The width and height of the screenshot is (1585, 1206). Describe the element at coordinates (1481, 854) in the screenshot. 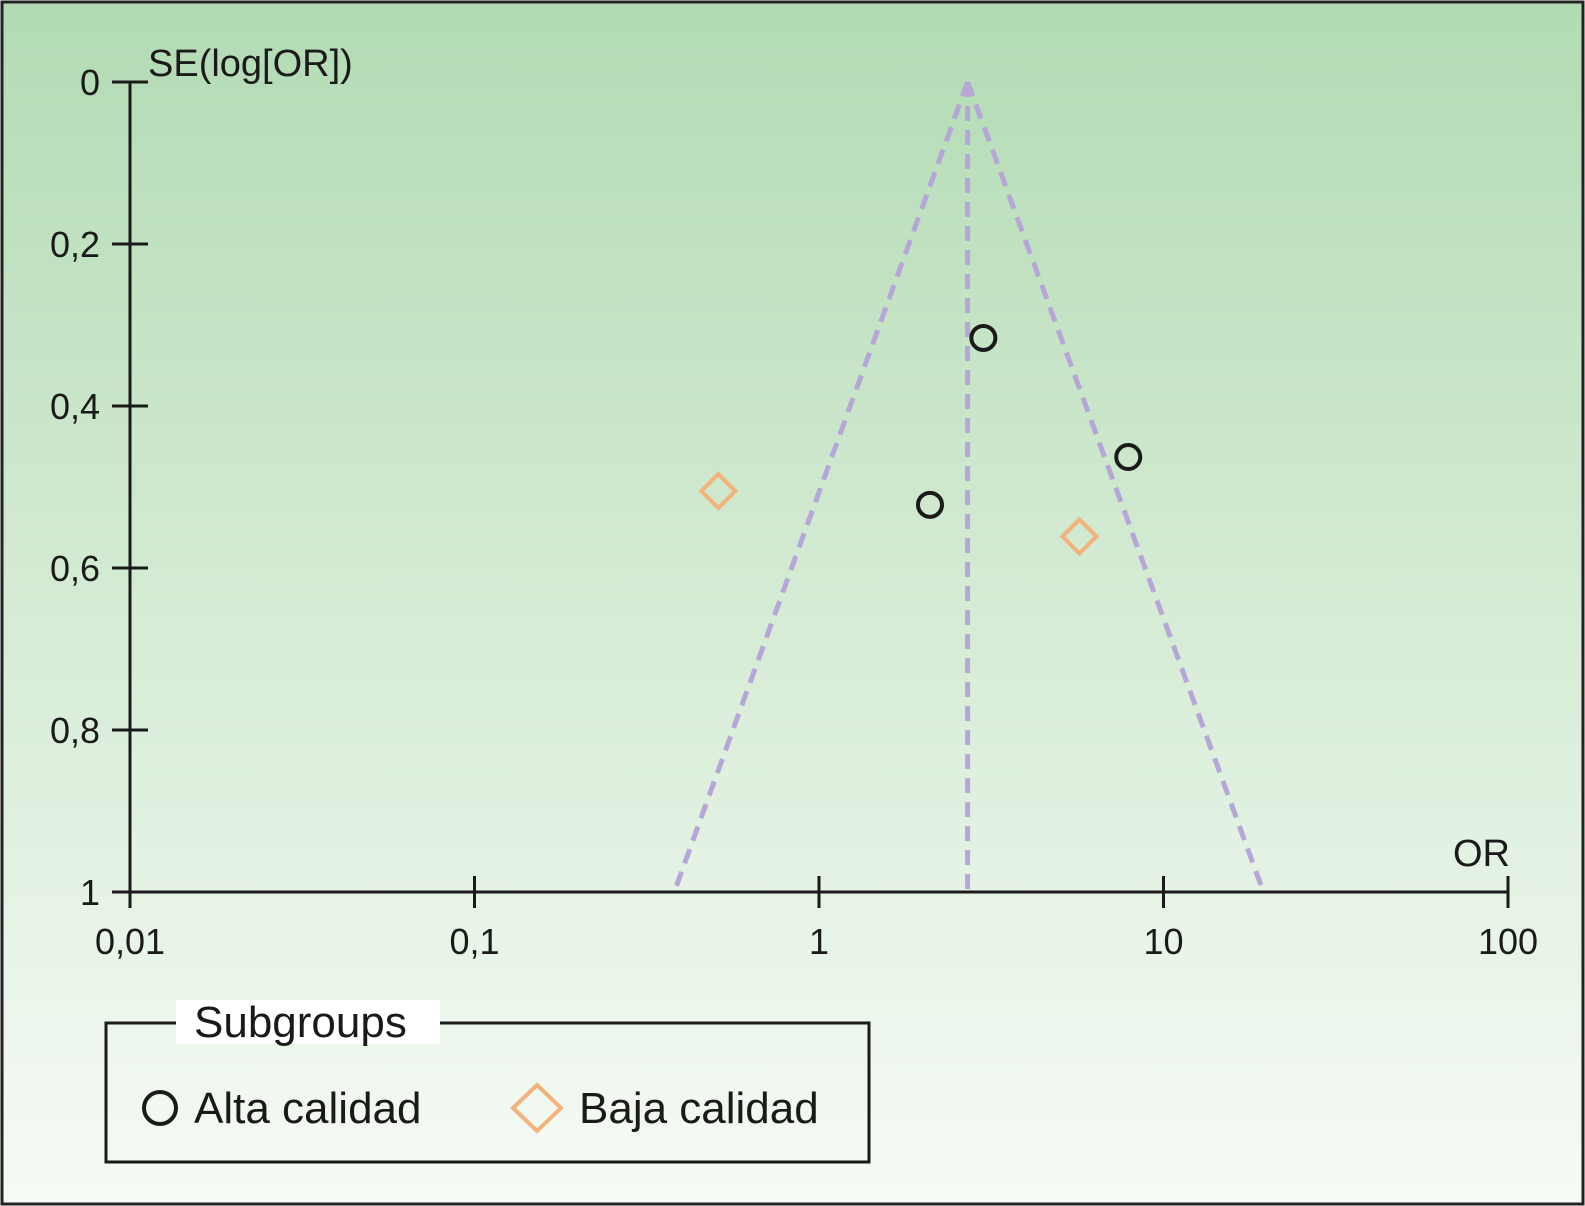

I see `x-axis-title: OR` at that location.